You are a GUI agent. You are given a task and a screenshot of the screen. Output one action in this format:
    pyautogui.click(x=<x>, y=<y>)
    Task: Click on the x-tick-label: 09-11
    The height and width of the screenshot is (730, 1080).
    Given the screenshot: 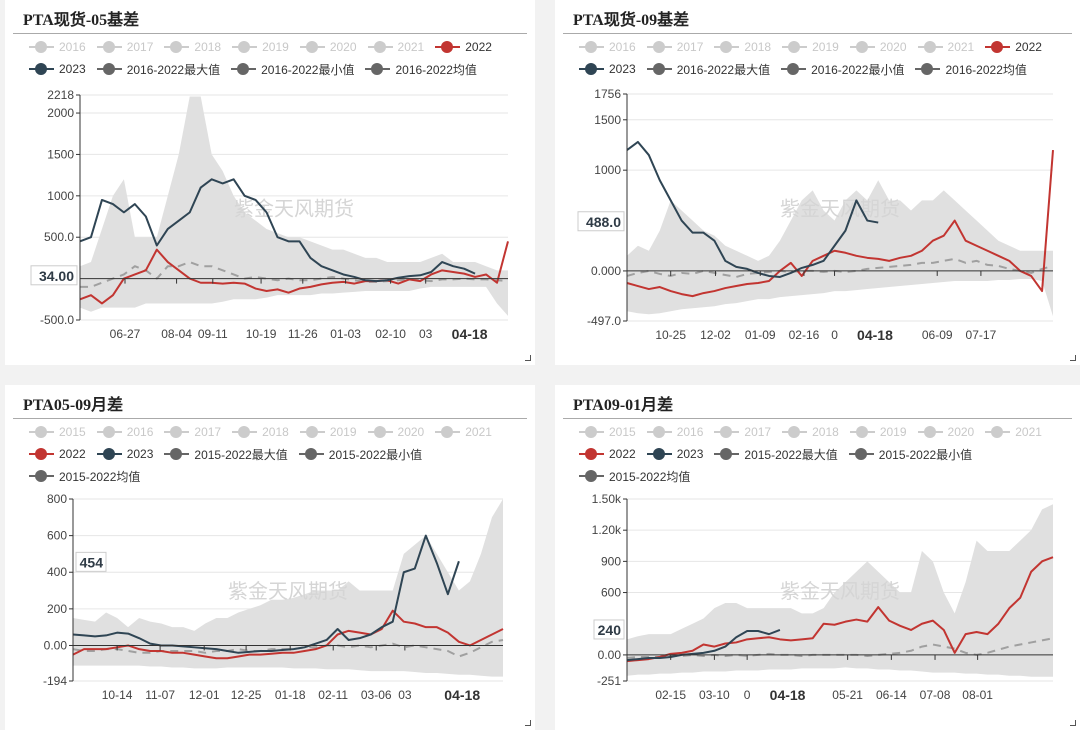 What is the action you would take?
    pyautogui.click(x=213, y=334)
    